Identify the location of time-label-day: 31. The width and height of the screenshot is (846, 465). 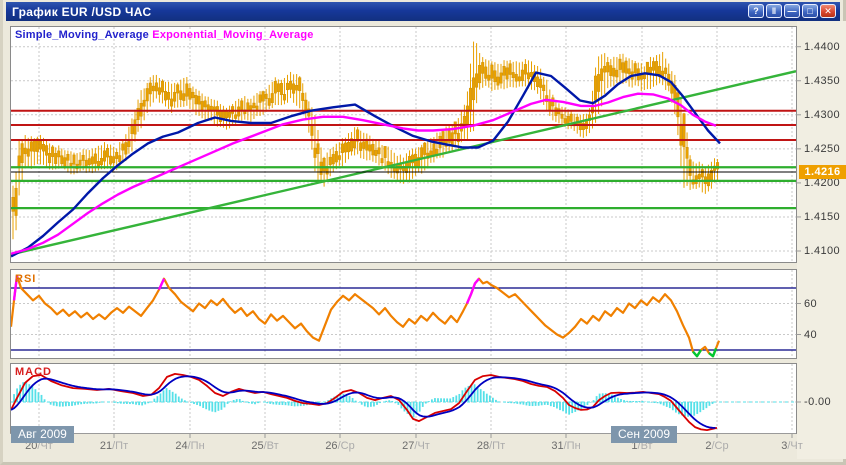
(557, 446).